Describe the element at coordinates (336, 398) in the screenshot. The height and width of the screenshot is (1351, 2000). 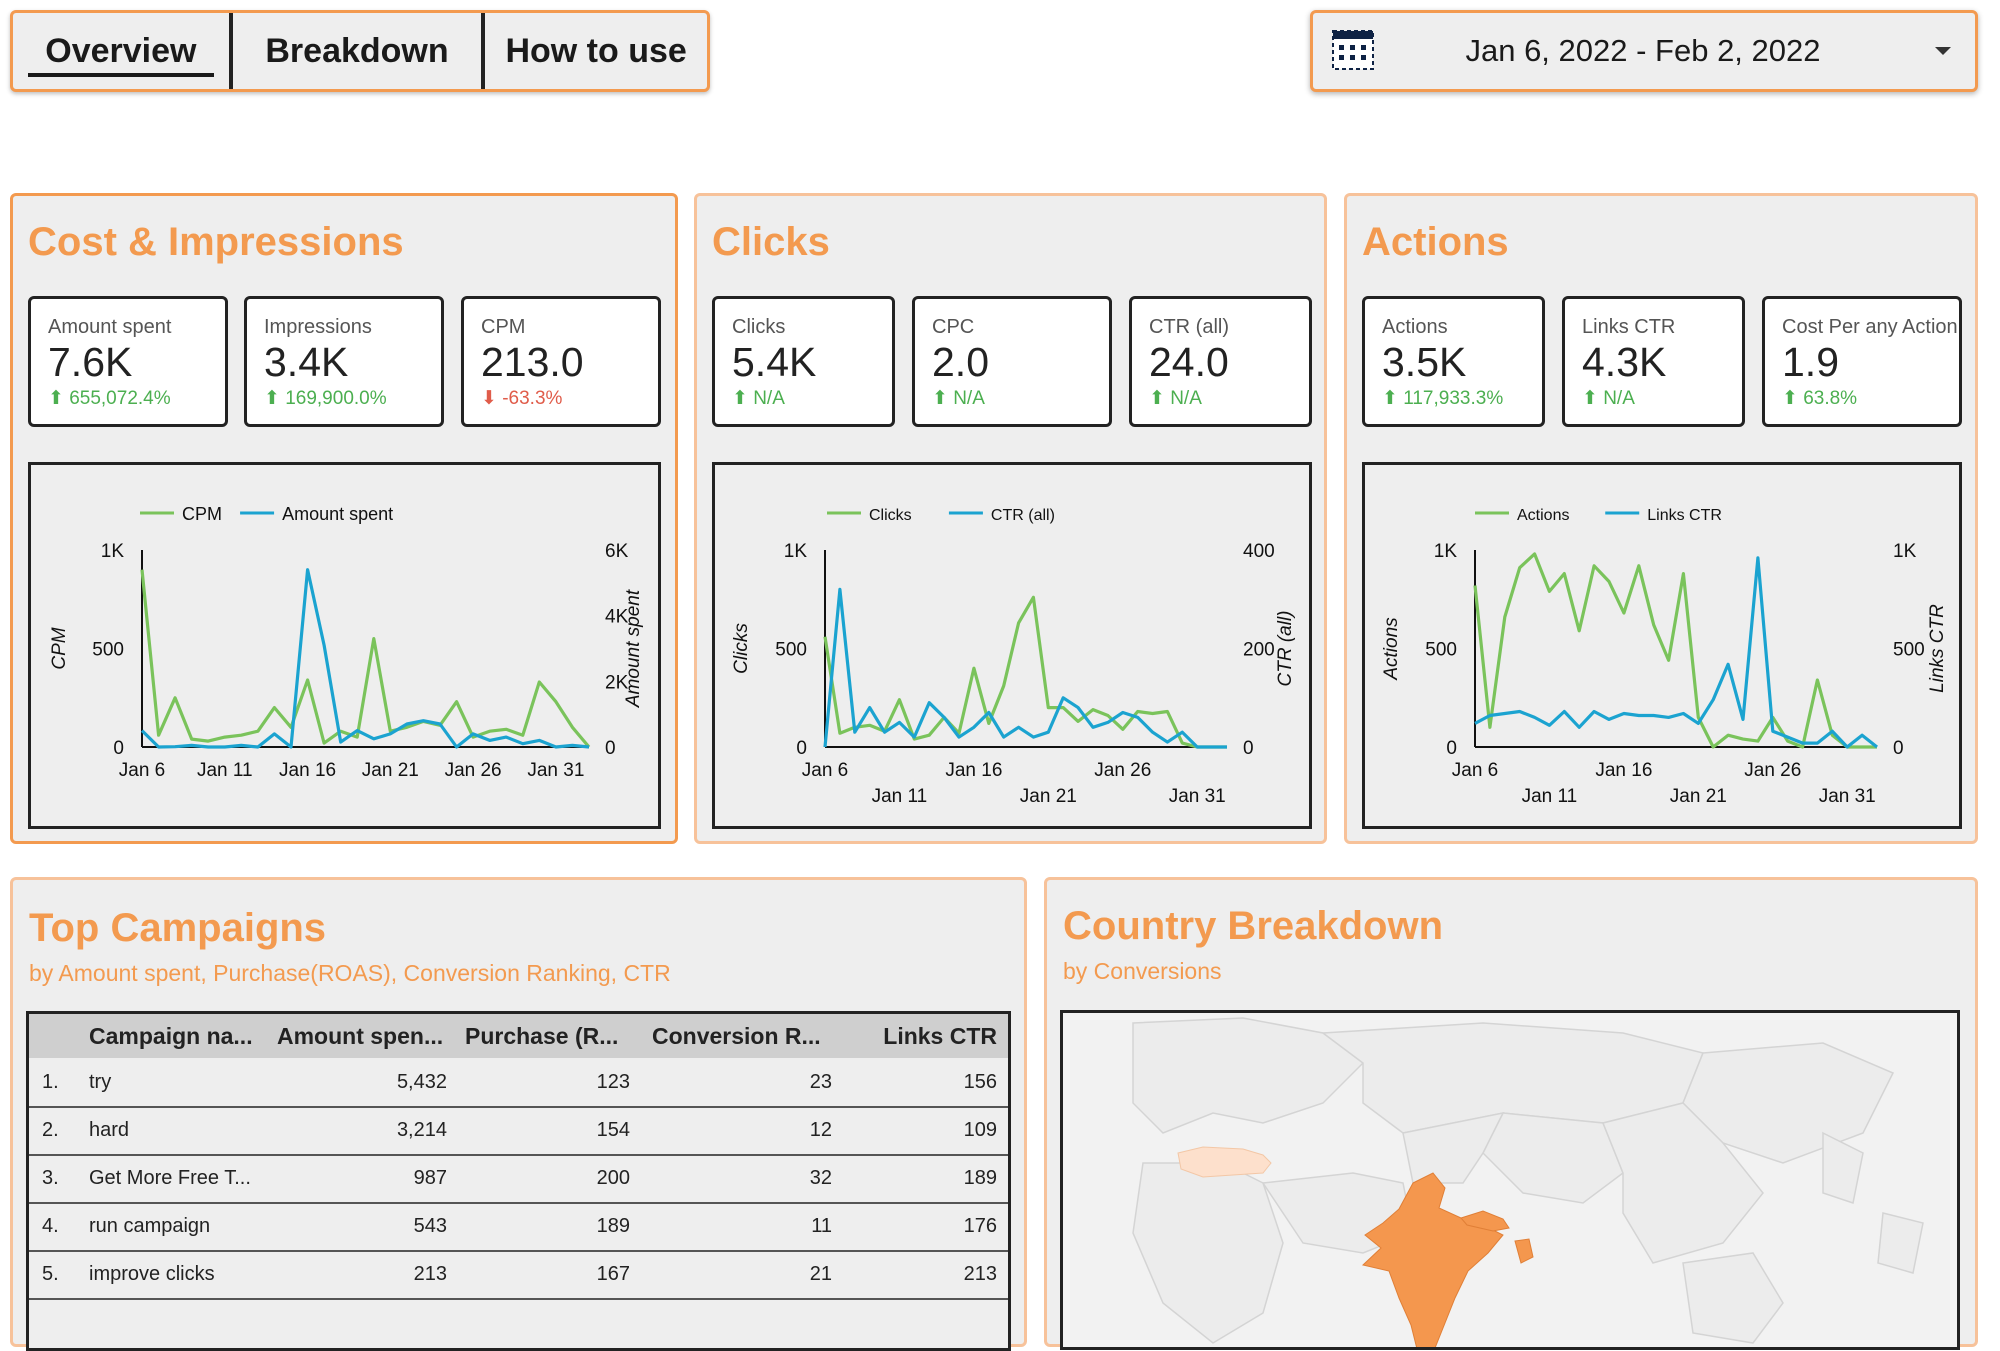
I see `kpi-delta-value: 169,900.0%` at that location.